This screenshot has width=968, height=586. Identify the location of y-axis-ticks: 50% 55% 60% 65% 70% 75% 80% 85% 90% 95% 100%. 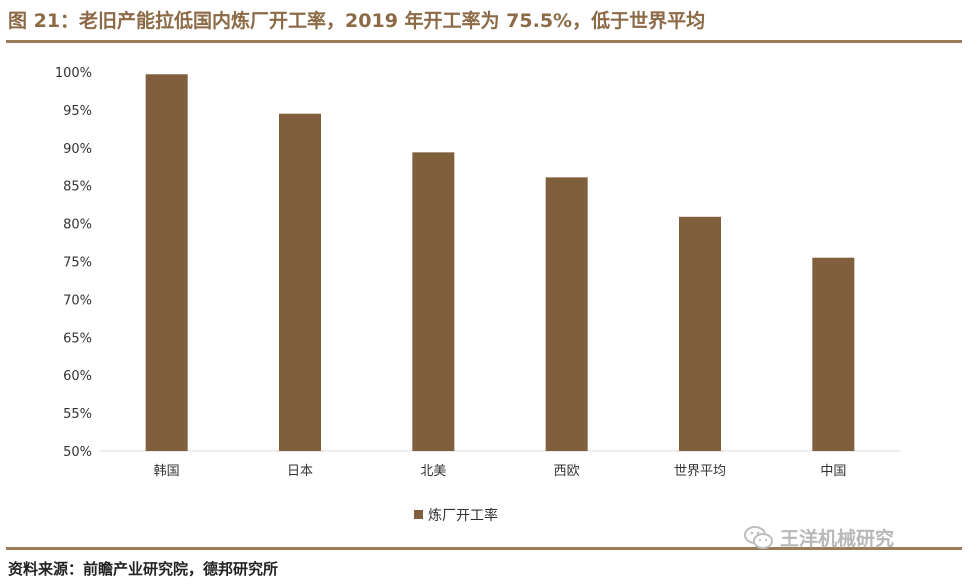
(73, 263).